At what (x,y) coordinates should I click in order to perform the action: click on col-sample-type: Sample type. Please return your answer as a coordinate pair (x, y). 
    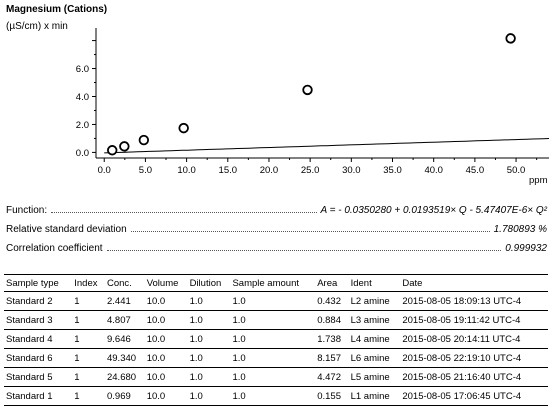
    Looking at the image, I should click on (38, 283).